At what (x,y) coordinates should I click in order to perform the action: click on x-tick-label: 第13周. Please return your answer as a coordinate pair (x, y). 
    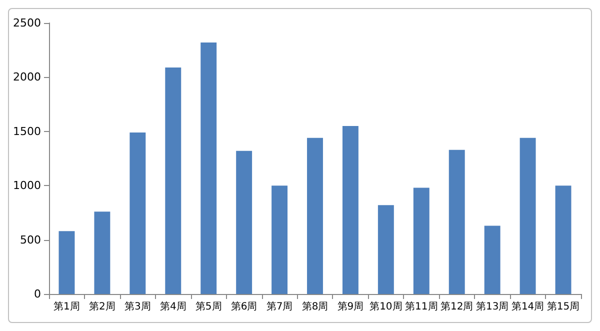
    Looking at the image, I should click on (492, 306).